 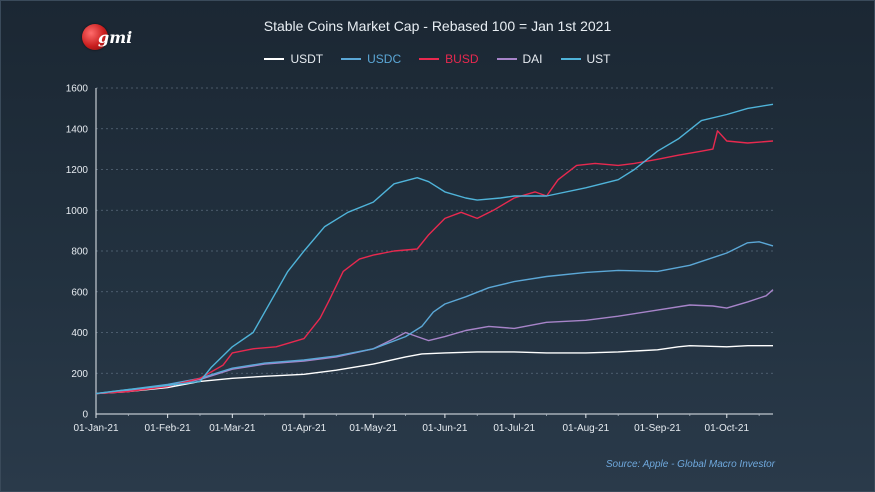 What do you see at coordinates (373, 428) in the screenshot?
I see `x-tick-label: 01-May-21` at bounding box center [373, 428].